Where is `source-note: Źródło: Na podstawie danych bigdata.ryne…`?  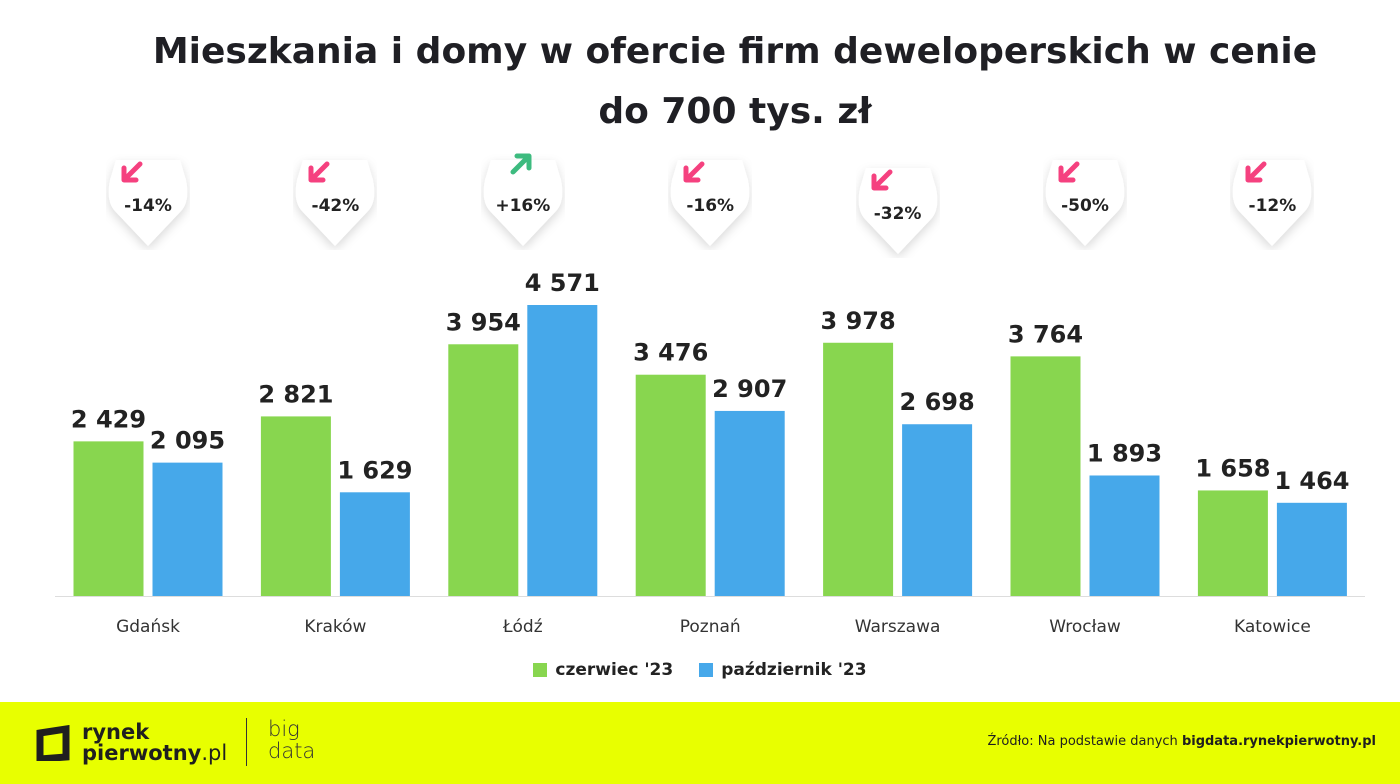 source-note: Źródło: Na podstawie danych bigdata.ryne… is located at coordinates (1181, 741).